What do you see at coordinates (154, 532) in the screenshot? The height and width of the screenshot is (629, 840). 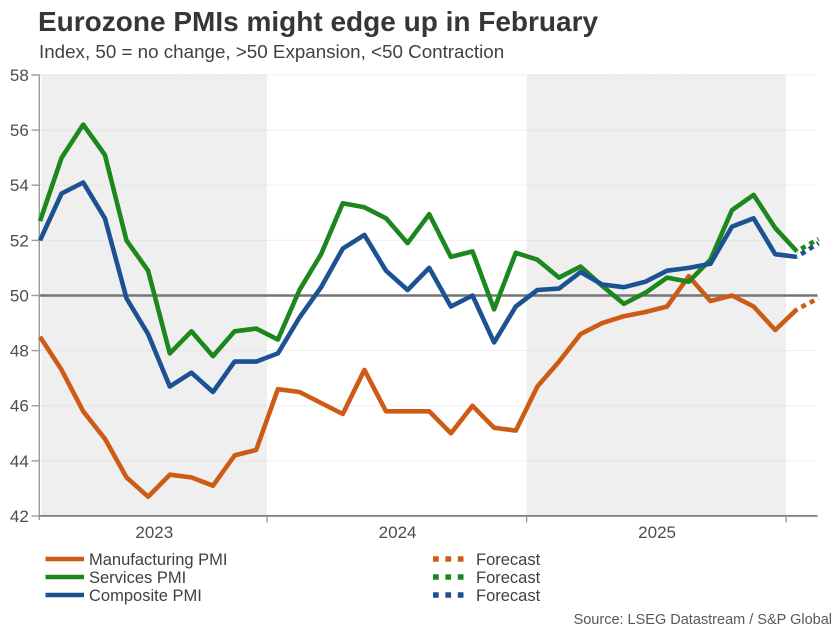 I see `svg-text: 2023` at bounding box center [154, 532].